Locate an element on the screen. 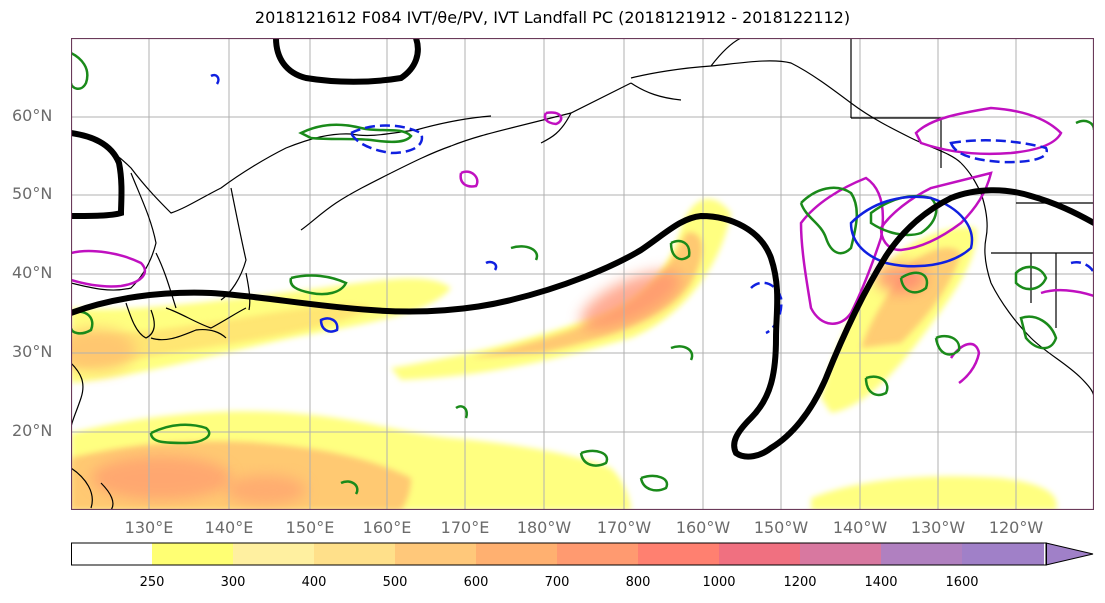 The height and width of the screenshot is (603, 1105). colorbar-segments is located at coordinates (557, 554).